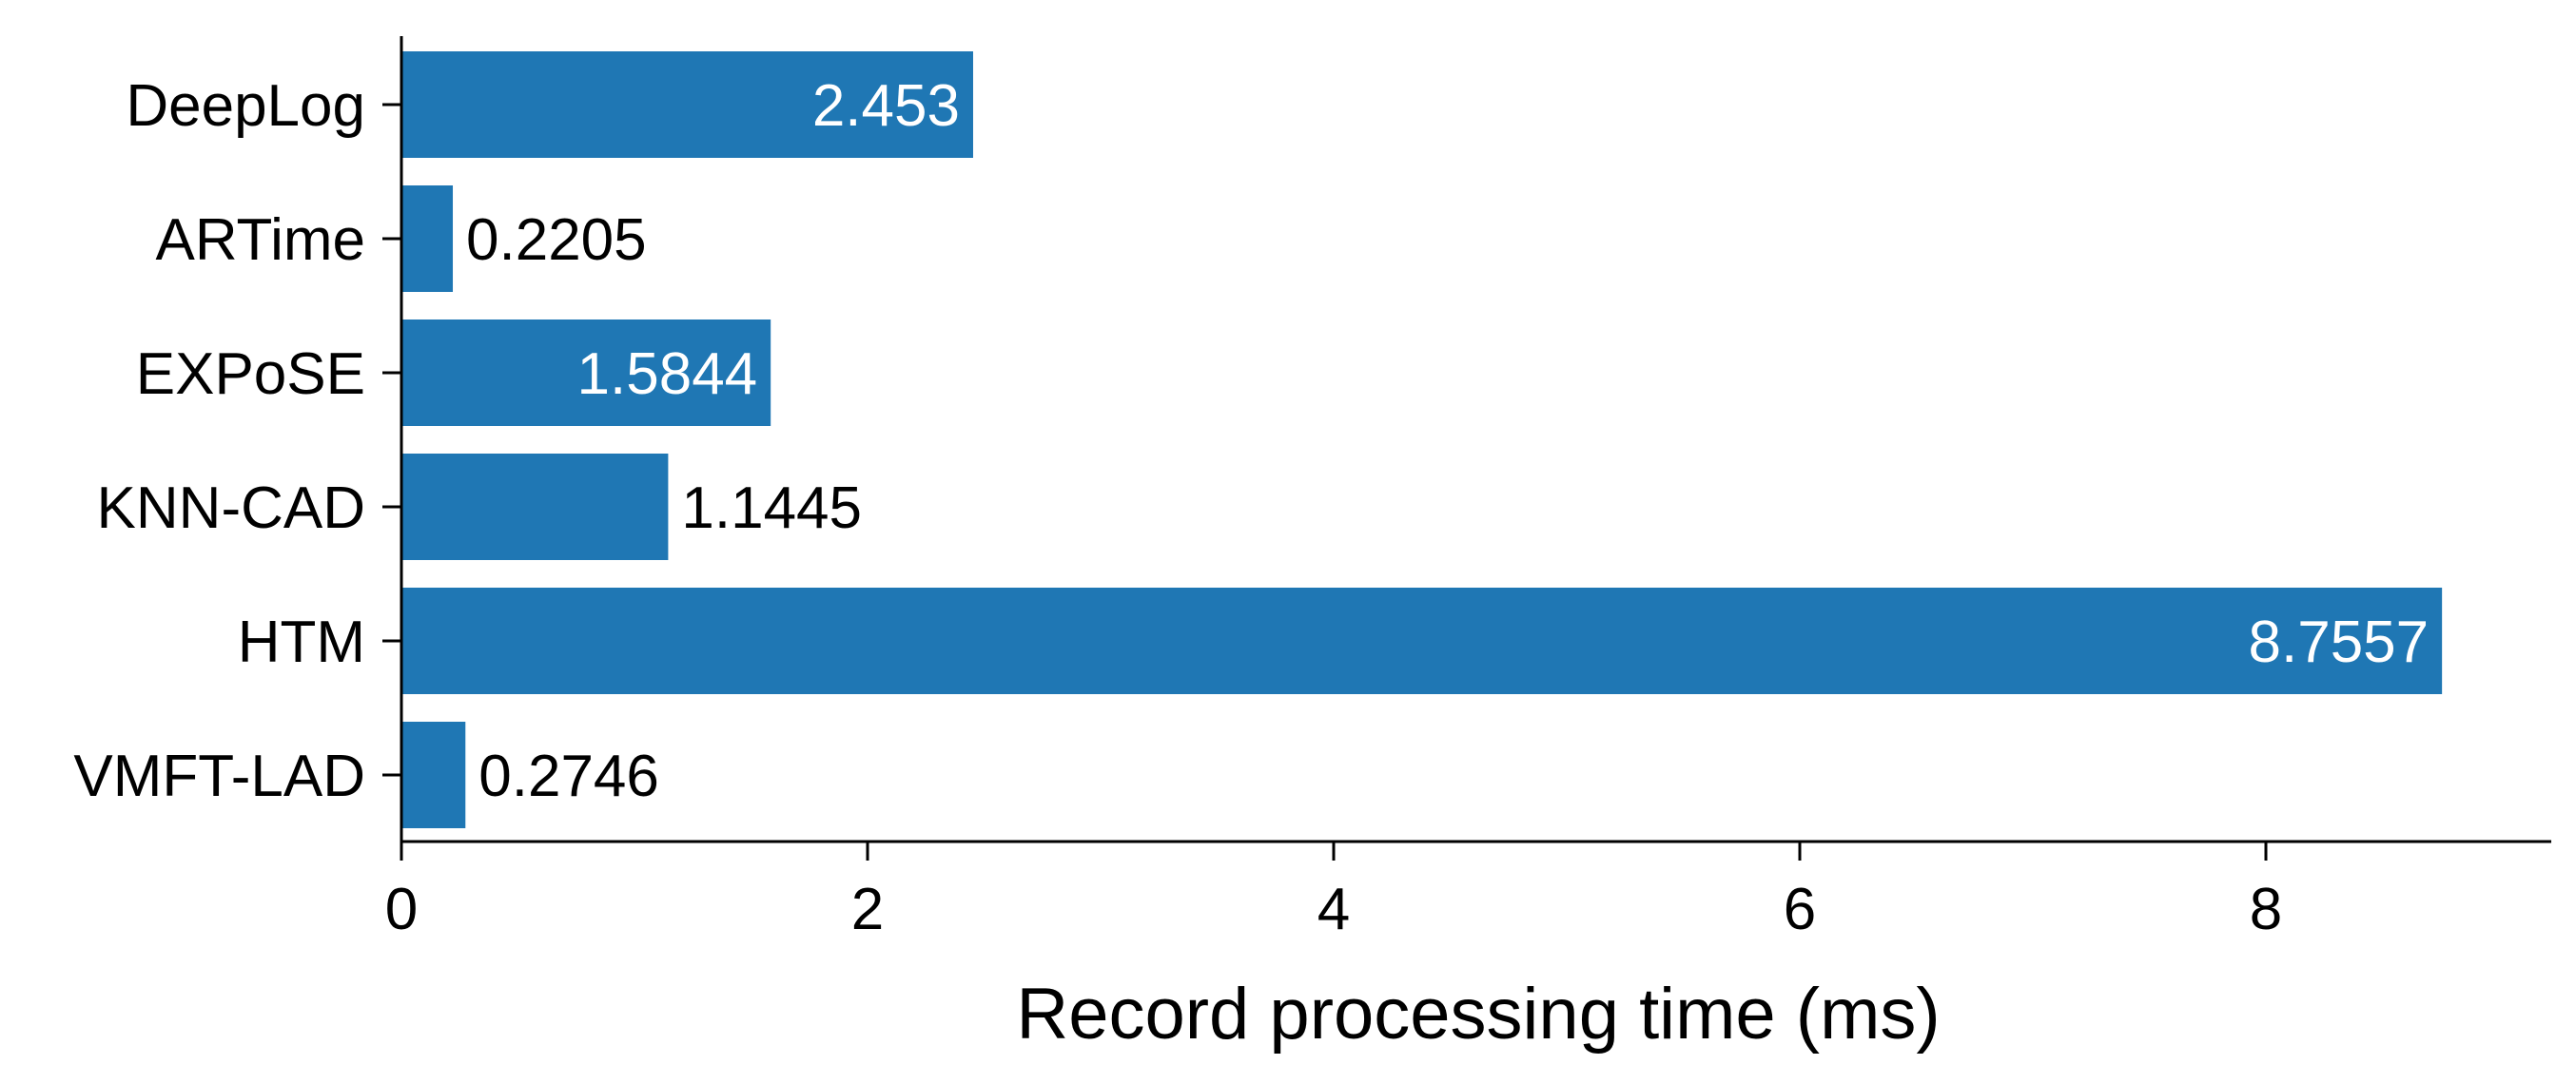  Describe the element at coordinates (260, 240) in the screenshot. I see `category-label-artime: ARTime` at that location.